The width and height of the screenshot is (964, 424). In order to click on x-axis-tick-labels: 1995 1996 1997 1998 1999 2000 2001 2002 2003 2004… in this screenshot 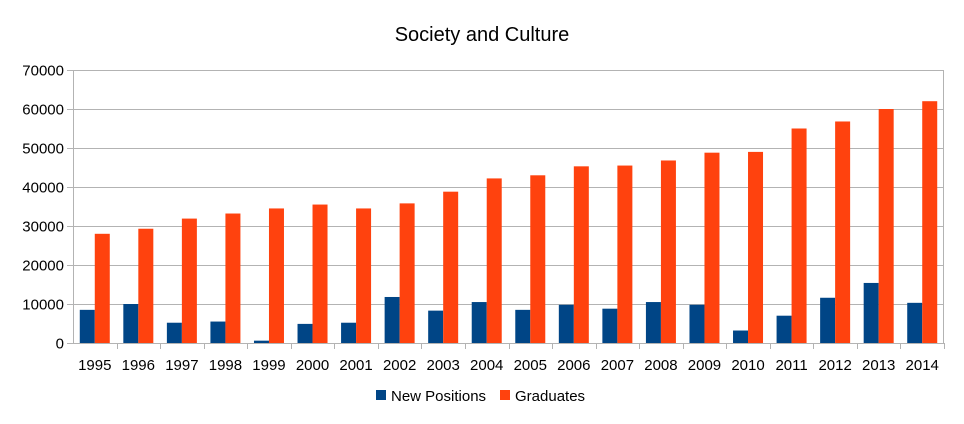, I will do `click(508, 365)`.